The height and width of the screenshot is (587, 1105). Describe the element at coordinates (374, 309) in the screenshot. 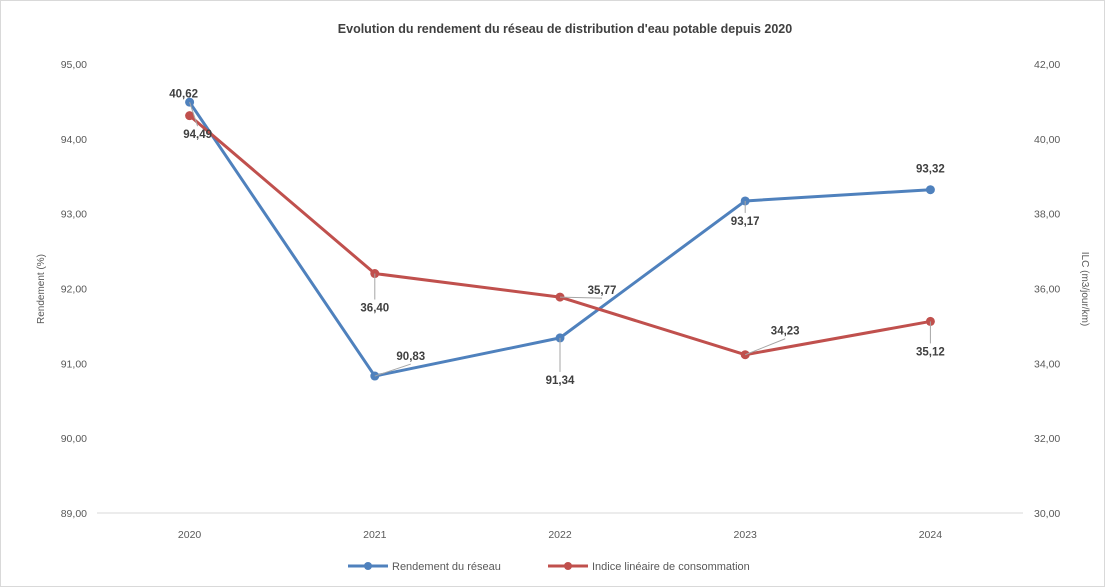

I see `data-label: 36,40` at that location.